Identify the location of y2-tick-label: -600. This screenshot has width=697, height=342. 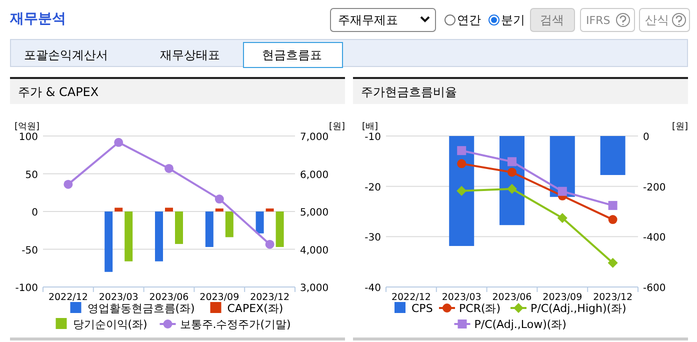
(654, 288).